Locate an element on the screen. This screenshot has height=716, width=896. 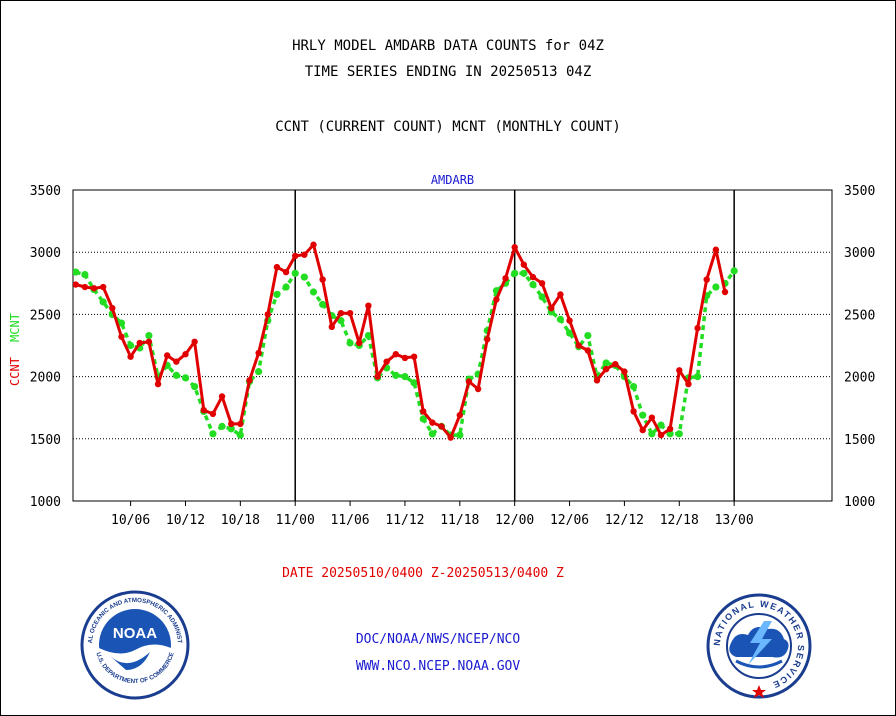
x-tick-label: 12/06 is located at coordinates (569, 520).